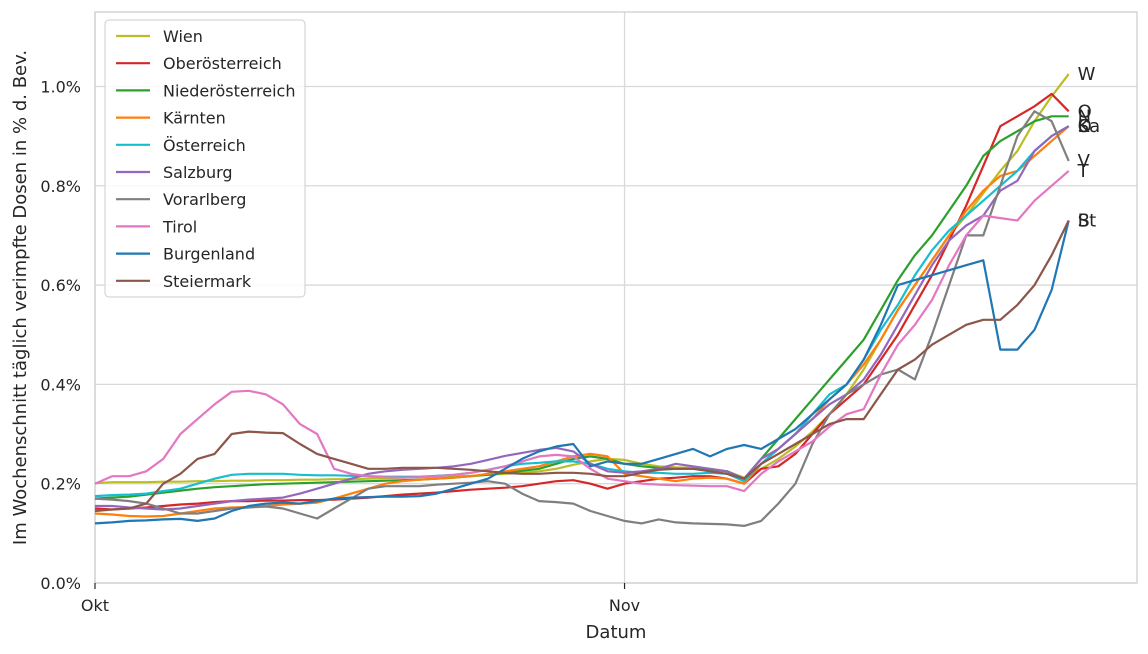  Describe the element at coordinates (209, 254) in the screenshot. I see `legend-entry: Burgenland` at that location.